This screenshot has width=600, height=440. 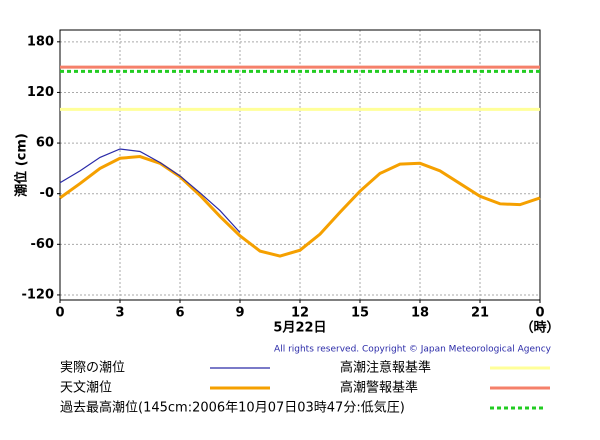 I want to click on x-tick-label: 21, so click(x=480, y=313).